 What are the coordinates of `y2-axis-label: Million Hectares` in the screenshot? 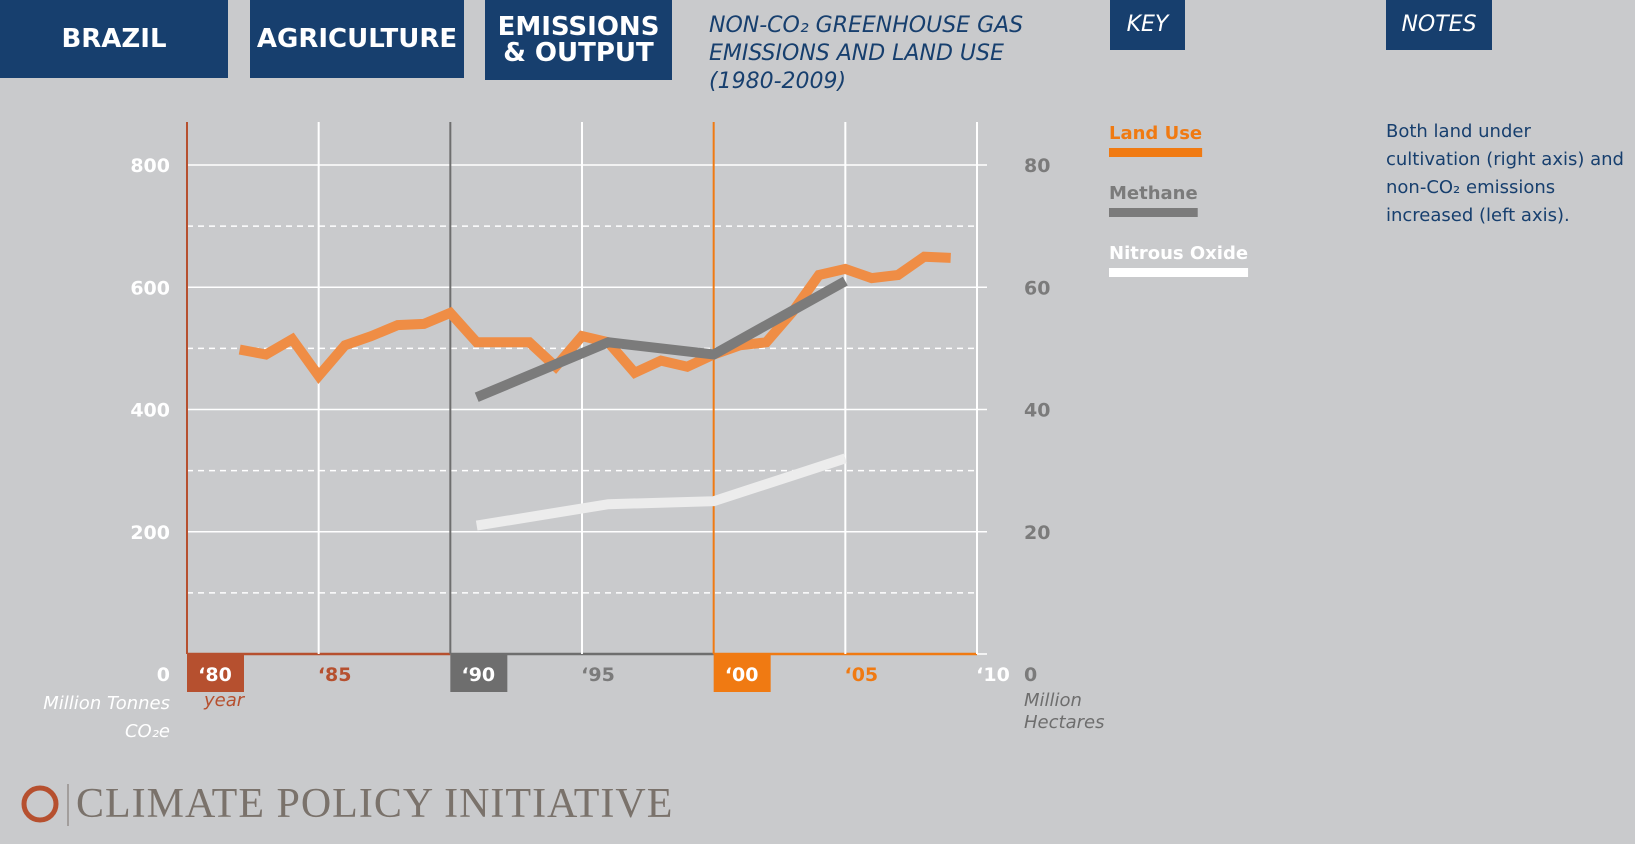 It's located at (1064, 711).